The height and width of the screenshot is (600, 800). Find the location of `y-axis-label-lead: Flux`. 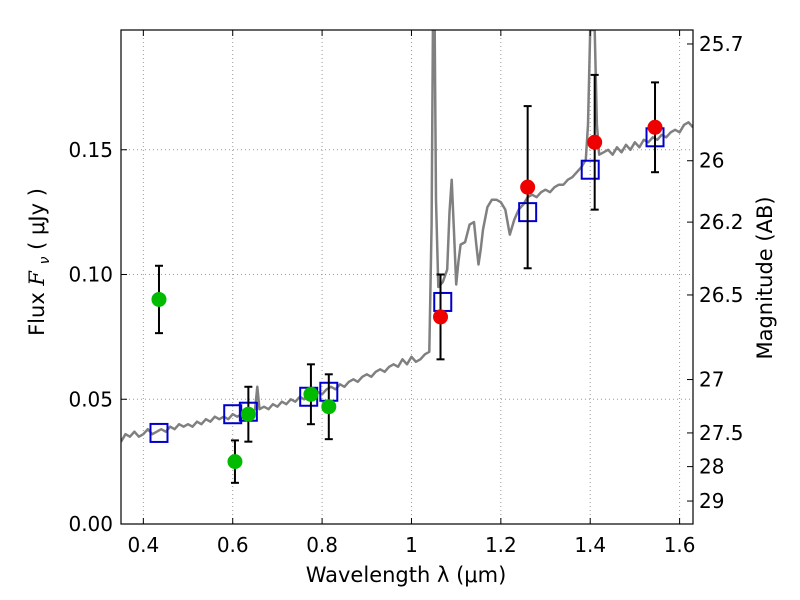

y-axis-label-lead: Flux is located at coordinates (37, 311).